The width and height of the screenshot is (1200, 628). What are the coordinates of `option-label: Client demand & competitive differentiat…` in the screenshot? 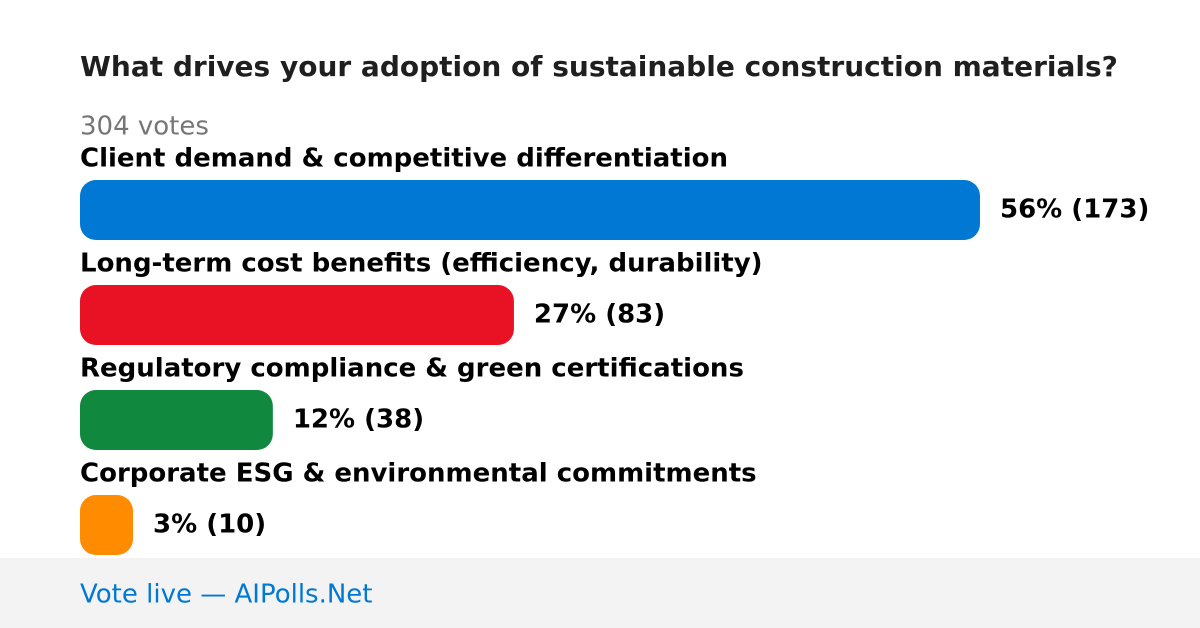 It's located at (404, 159).